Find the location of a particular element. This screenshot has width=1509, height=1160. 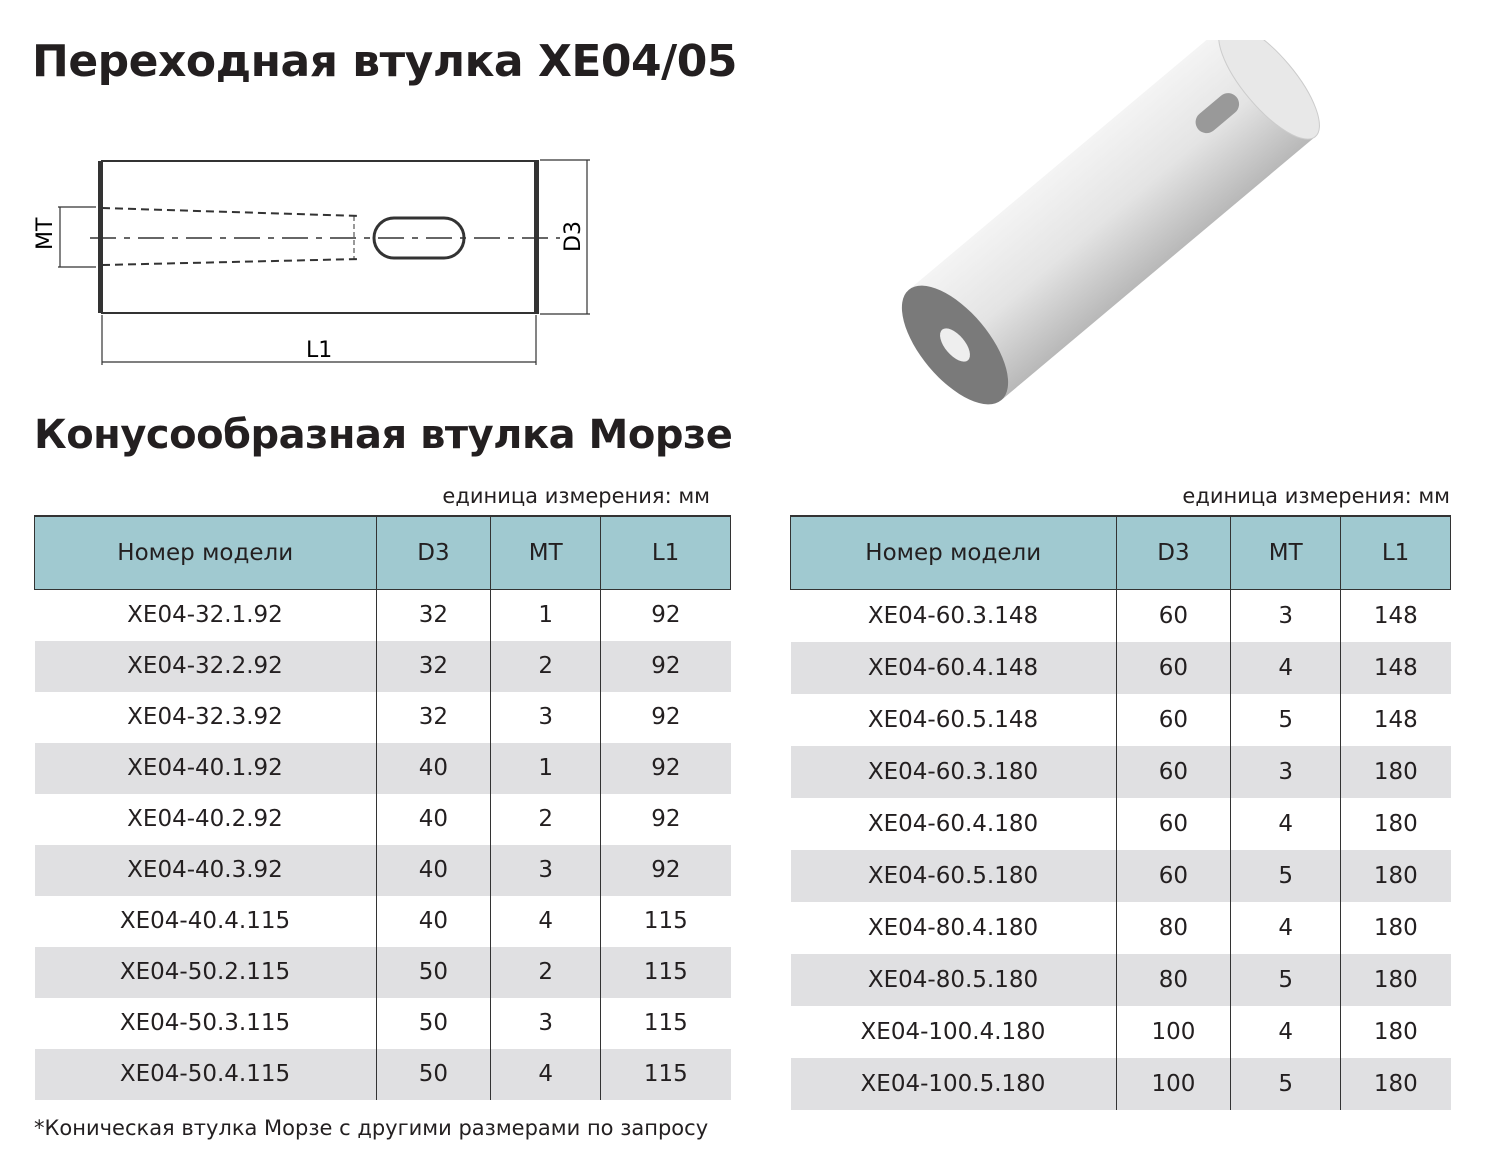

table-row: XE04-32.2.92 32 2 92 is located at coordinates (382, 666).